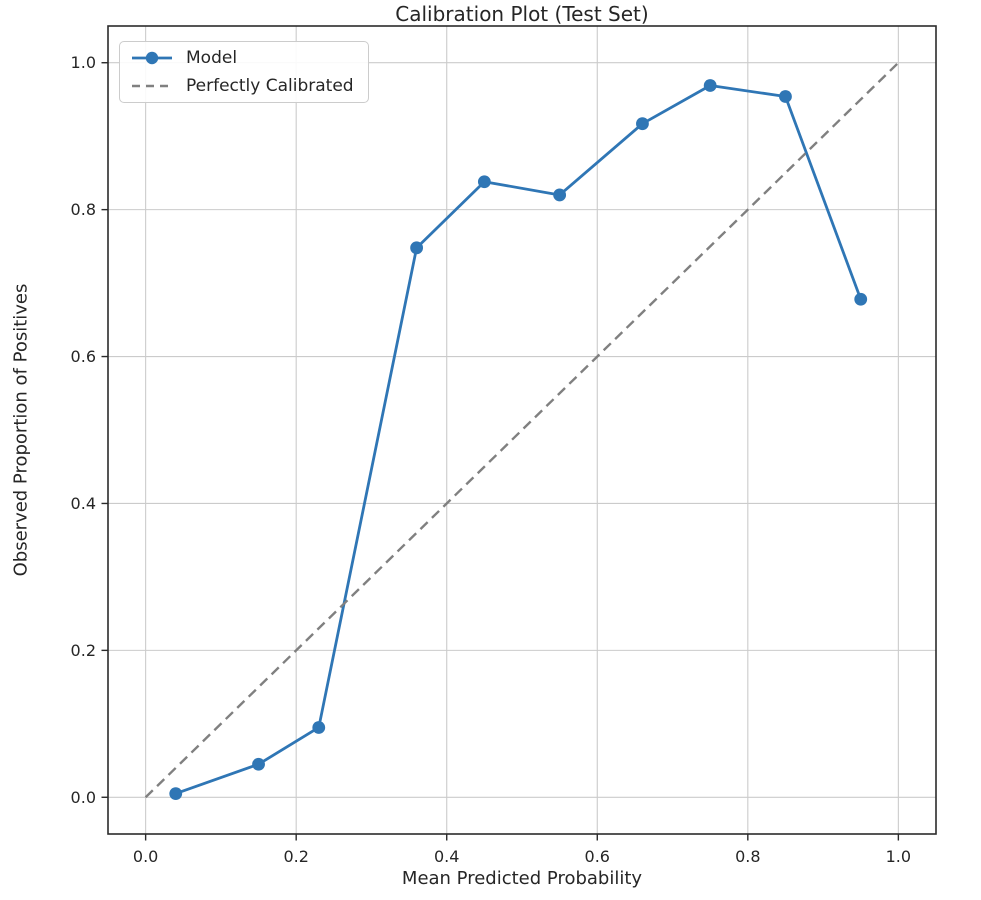 This screenshot has width=981, height=900. Describe the element at coordinates (83, 650) in the screenshot. I see `y-tick-label: 0.2` at that location.